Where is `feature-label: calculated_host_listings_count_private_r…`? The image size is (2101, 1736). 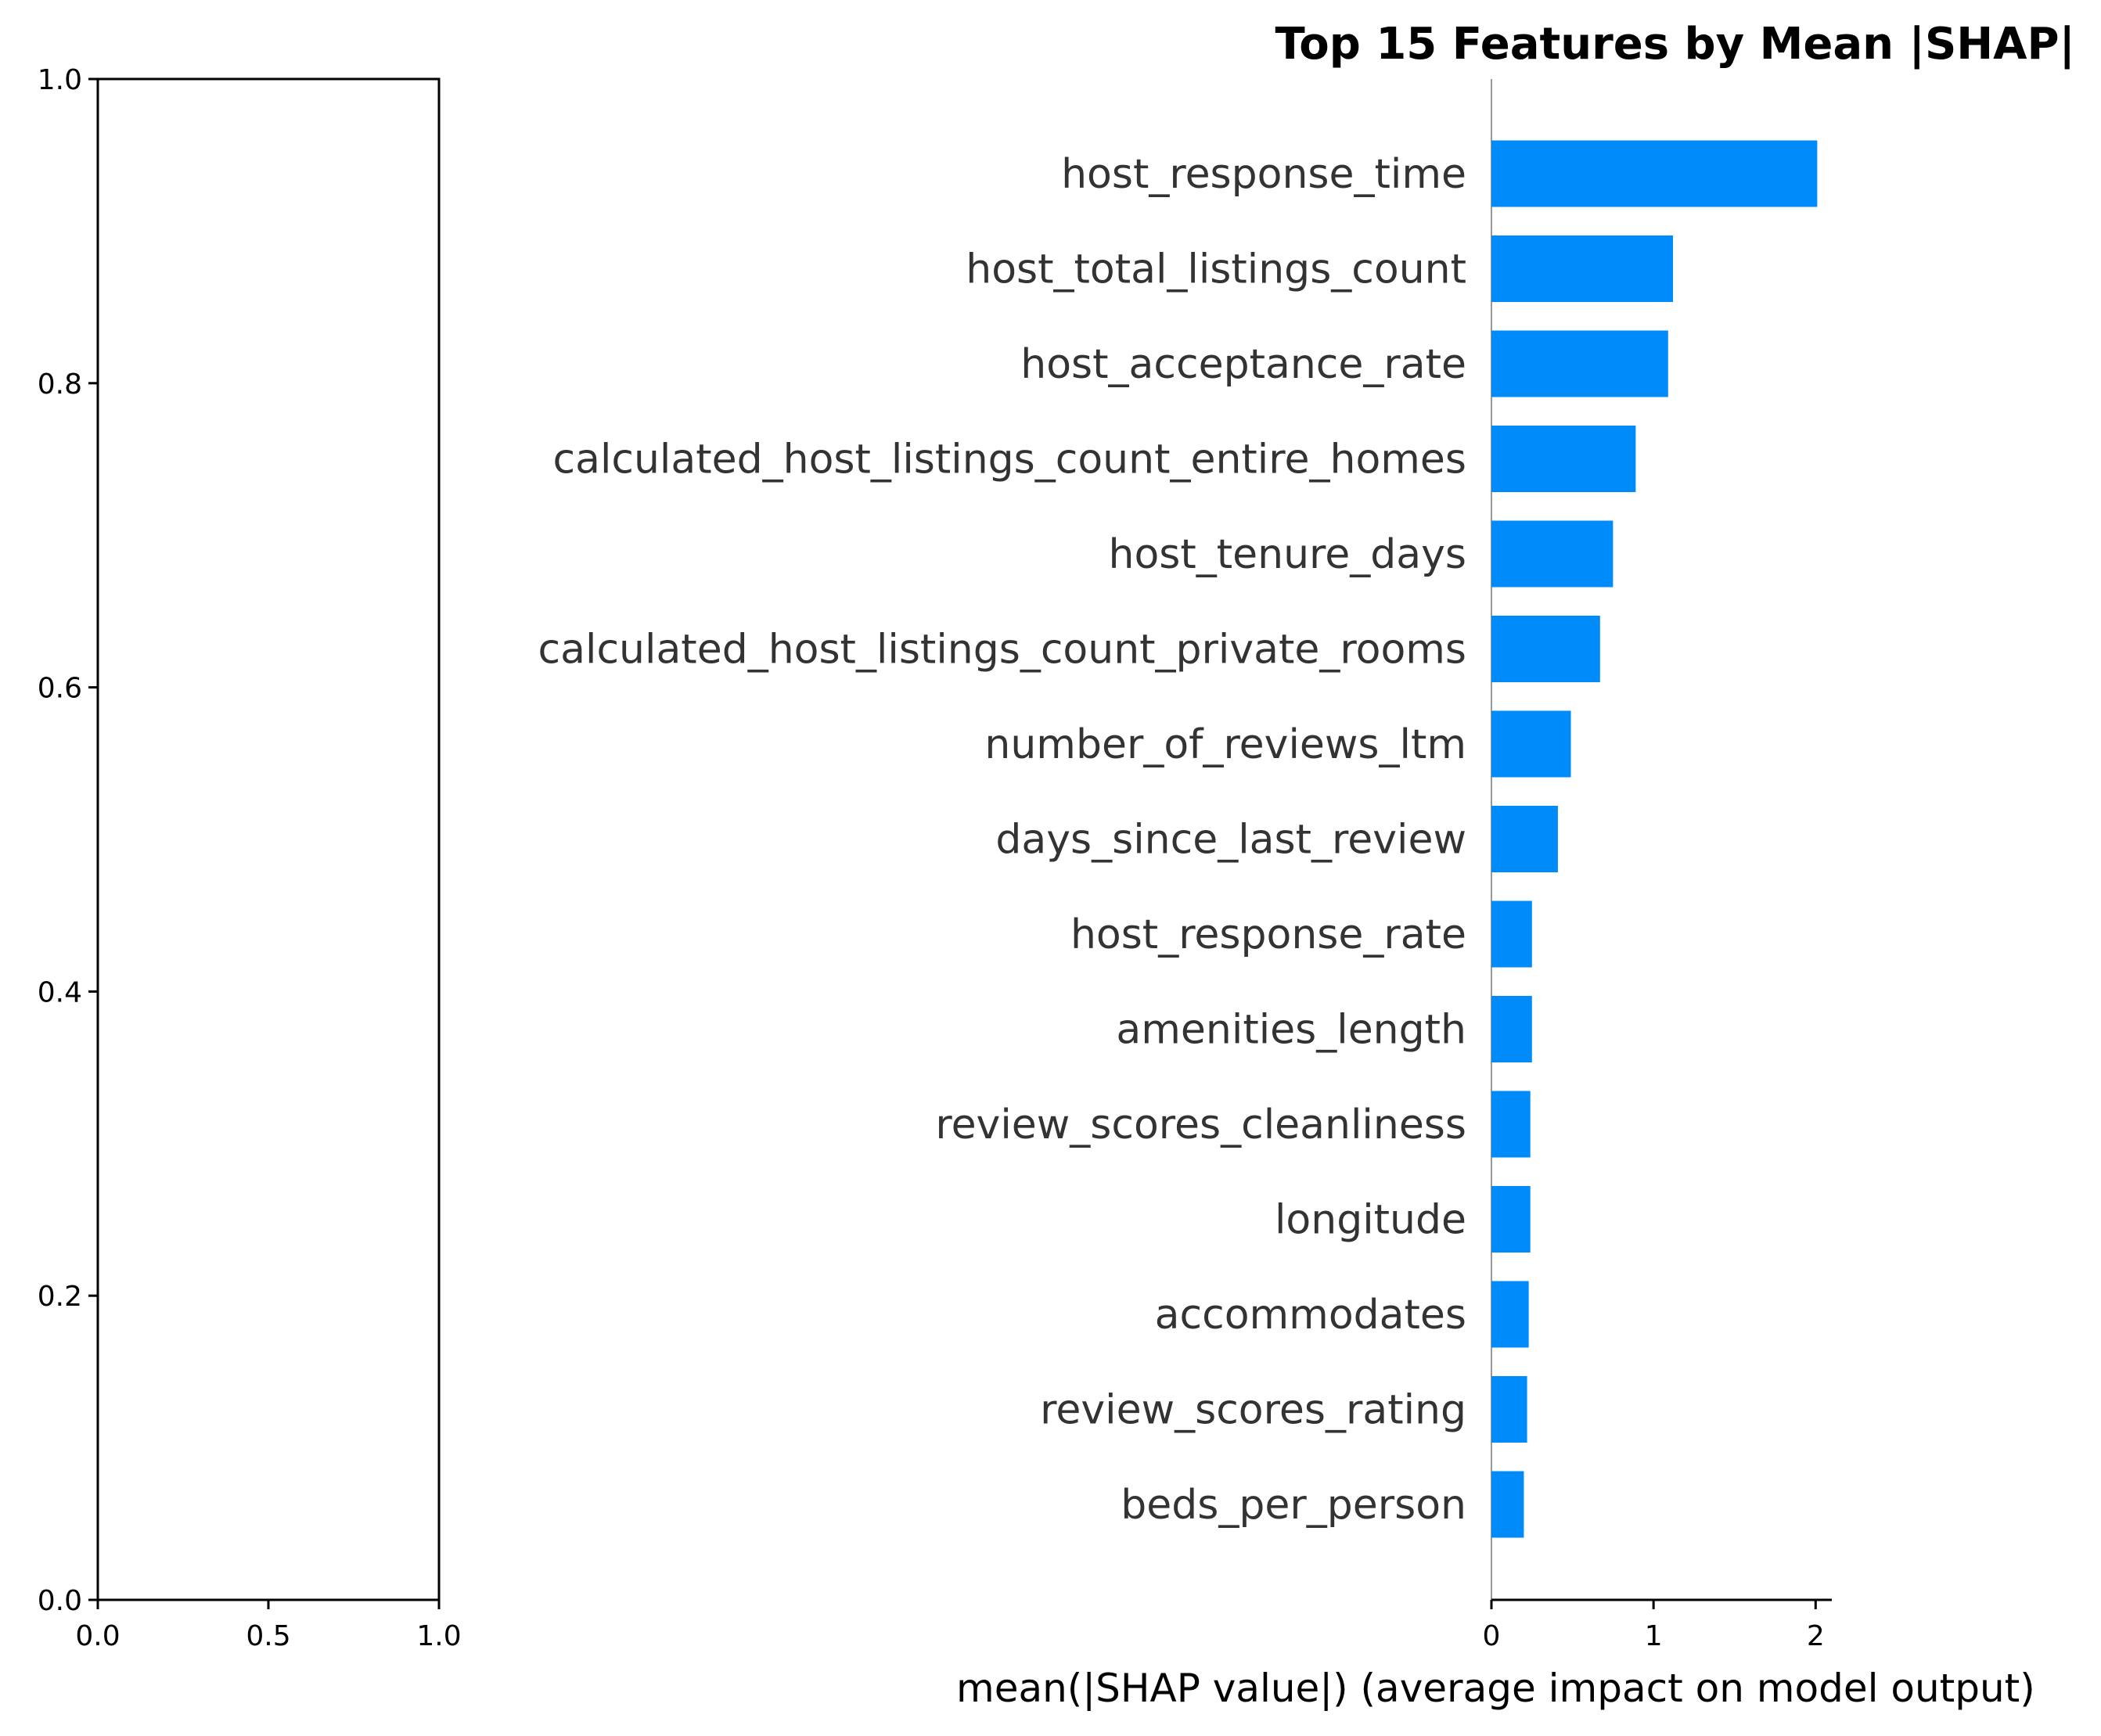 feature-label: calculated_host_listings_count_private_r… is located at coordinates (1002, 651).